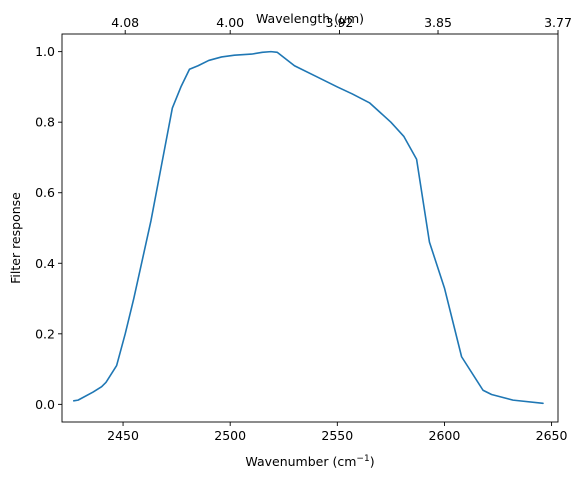  Describe the element at coordinates (438, 22) in the screenshot. I see `top-x-tick-label: 3.85` at that location.